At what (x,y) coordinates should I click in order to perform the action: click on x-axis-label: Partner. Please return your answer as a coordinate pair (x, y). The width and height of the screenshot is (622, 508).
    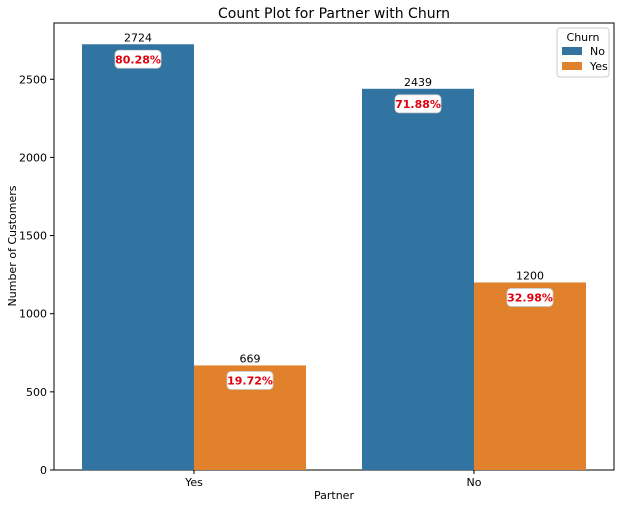
    Looking at the image, I should click on (334, 495).